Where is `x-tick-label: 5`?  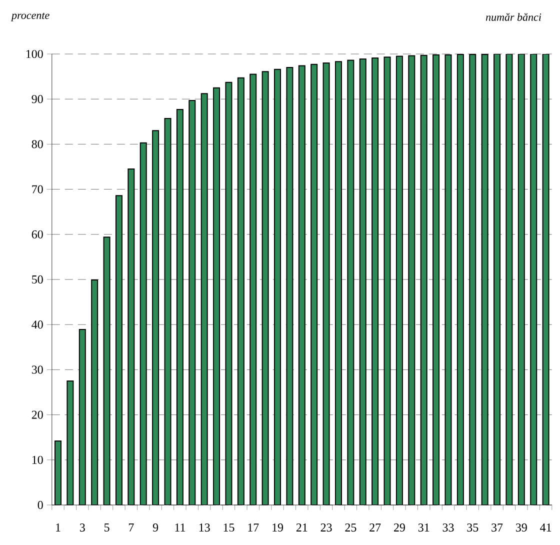 x-tick-label: 5 is located at coordinates (107, 528).